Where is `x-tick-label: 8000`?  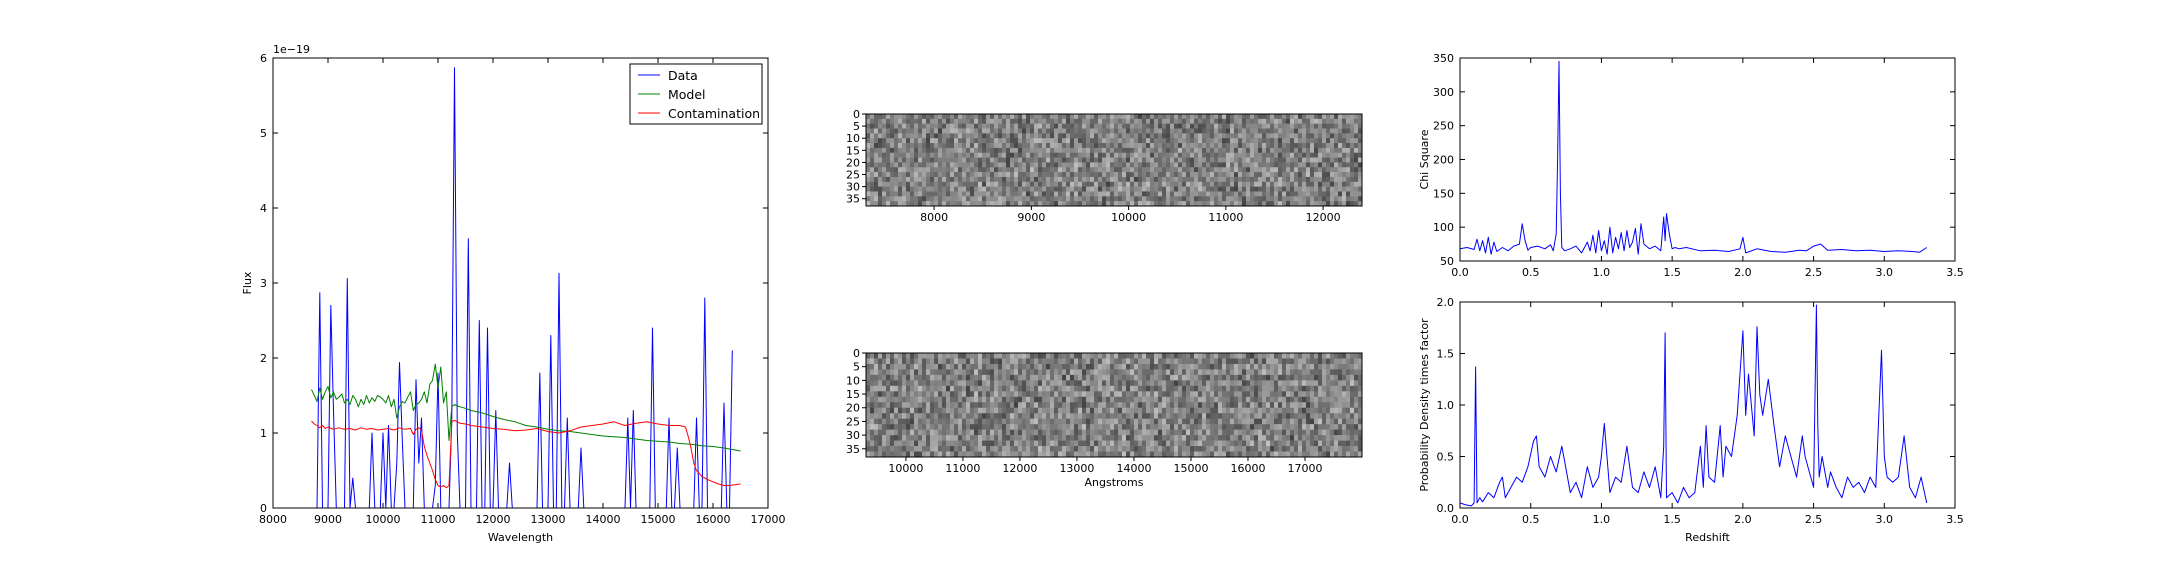
x-tick-label: 8000 is located at coordinates (934, 217).